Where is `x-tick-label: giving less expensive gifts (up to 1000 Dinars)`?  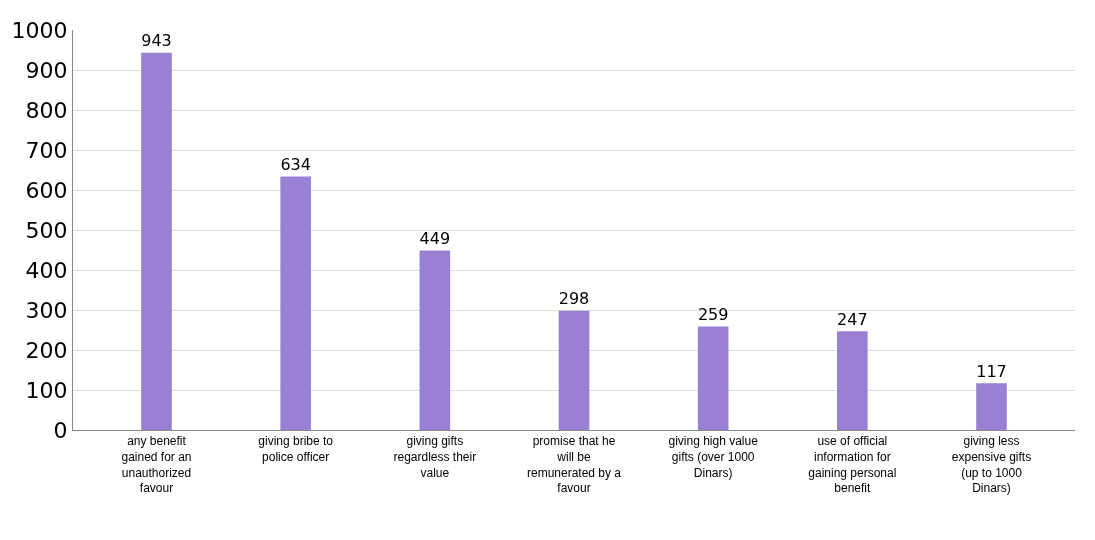 x-tick-label: giving less expensive gifts (up to 1000 Dinars) is located at coordinates (991, 465).